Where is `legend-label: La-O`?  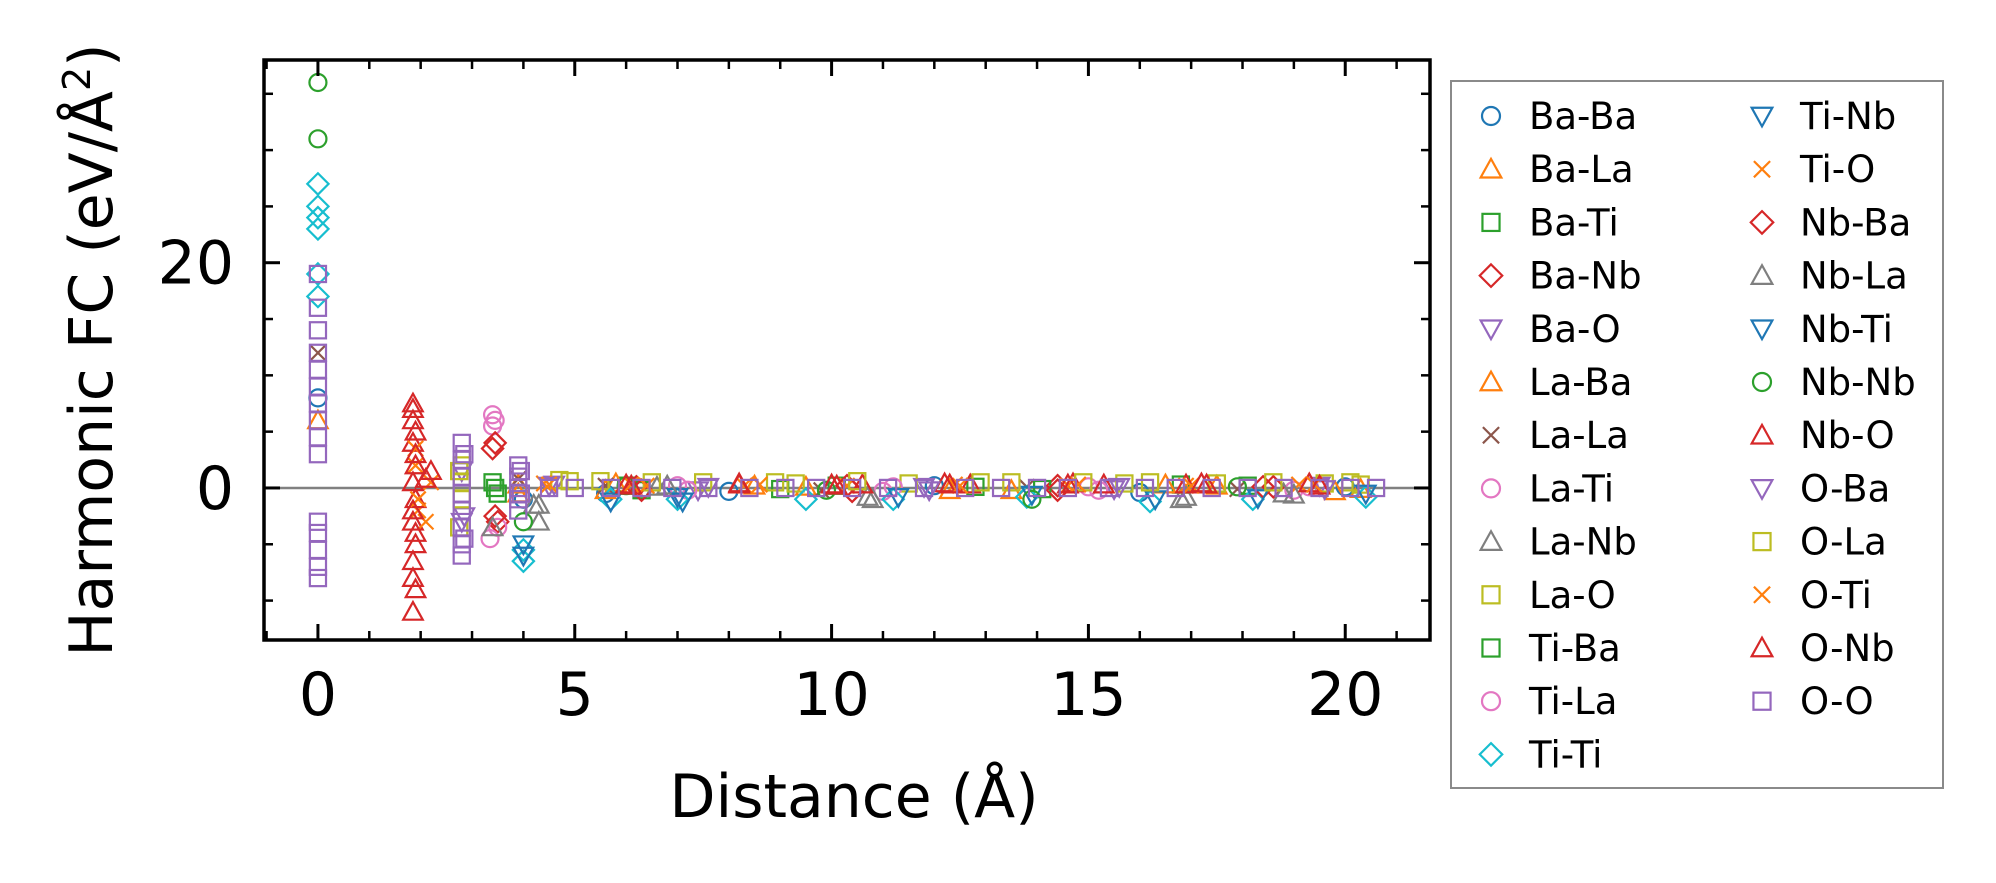
legend-label: La-O is located at coordinates (1572, 595).